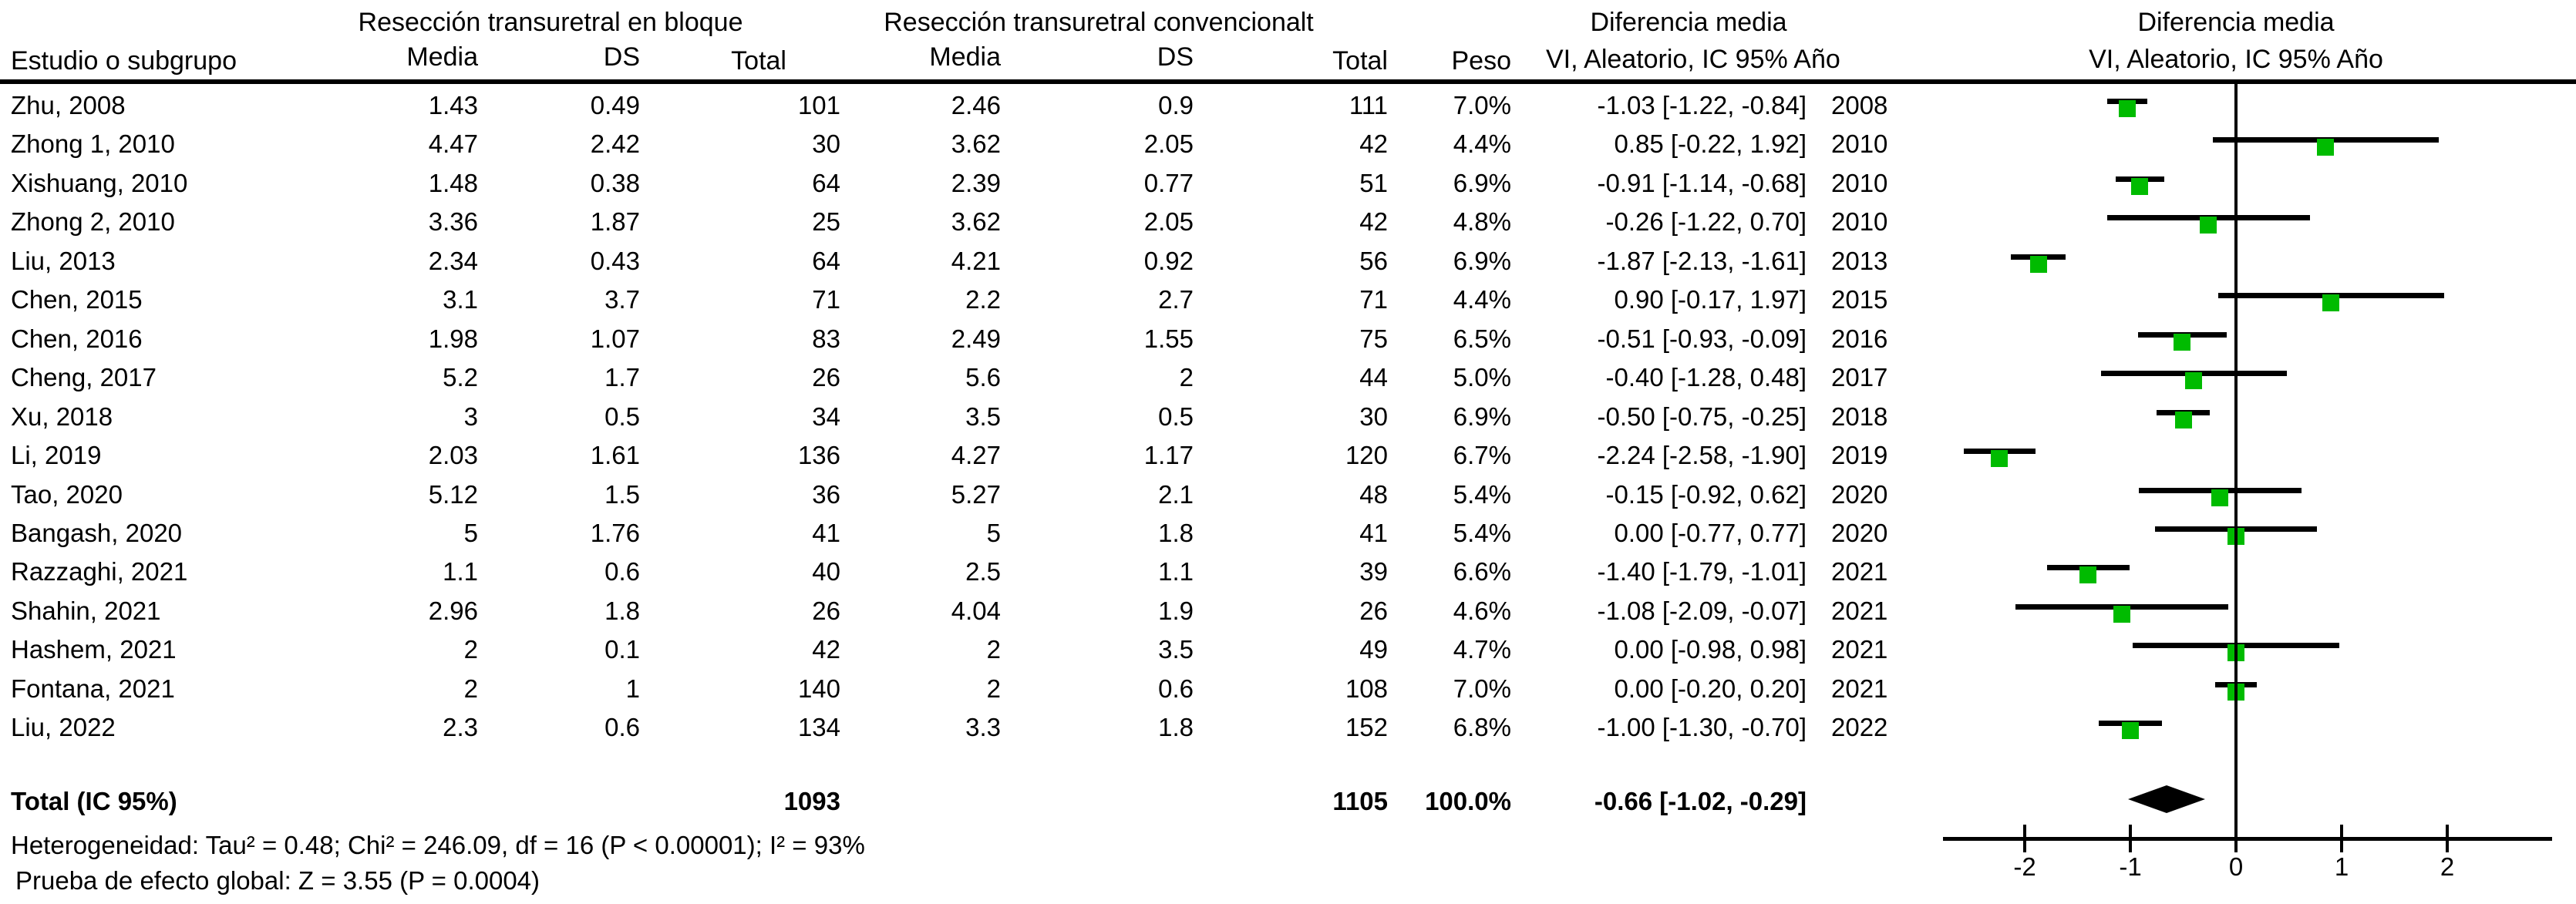 The width and height of the screenshot is (2576, 904). Describe the element at coordinates (77, 338) in the screenshot. I see `study-name: Chen, 2016` at that location.